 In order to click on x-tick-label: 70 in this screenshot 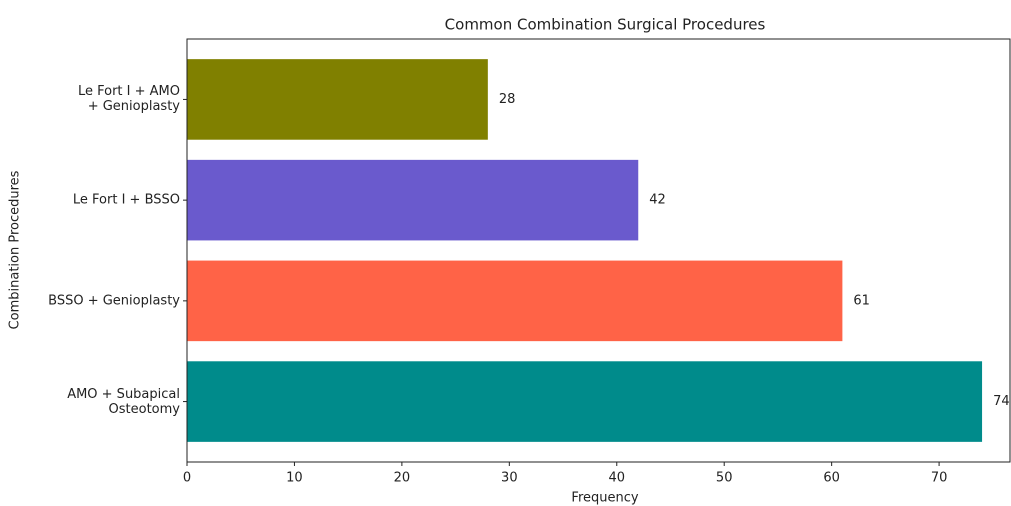, I will do `click(939, 478)`.